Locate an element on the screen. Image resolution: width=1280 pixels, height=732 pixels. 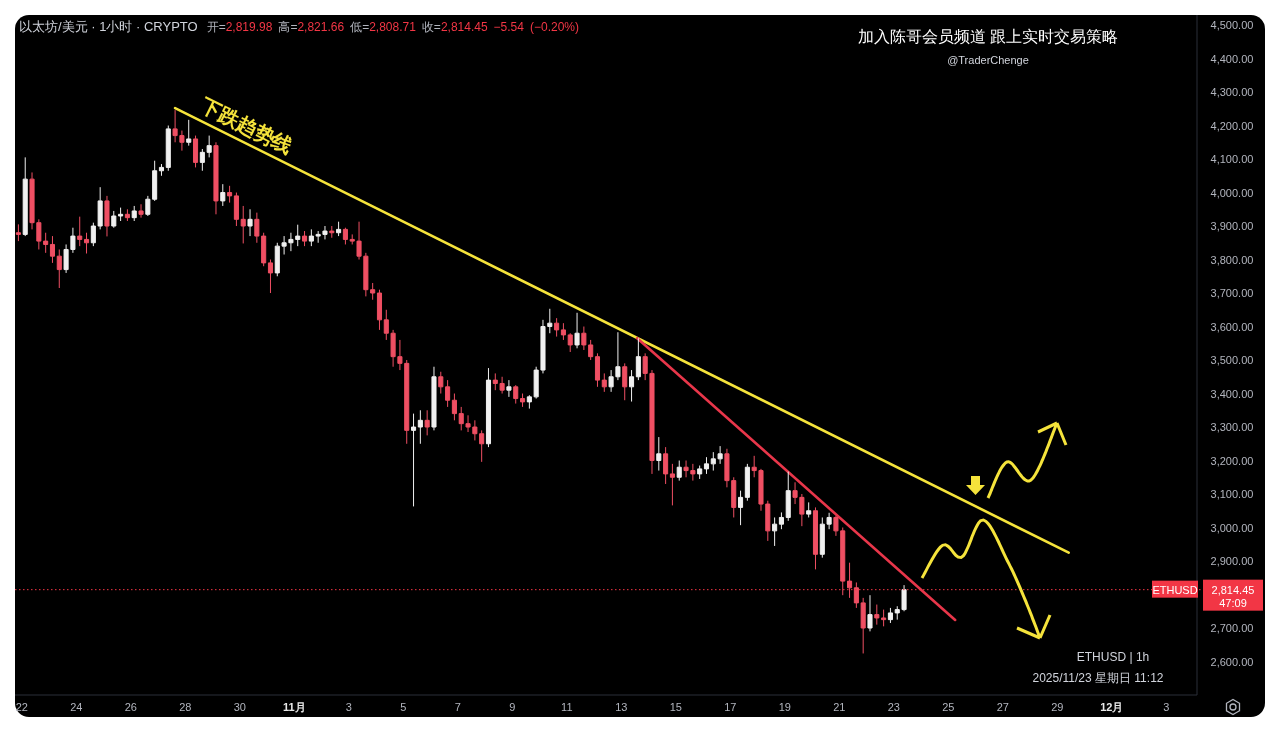
x-tick-label: 7 is located at coordinates (457, 707).